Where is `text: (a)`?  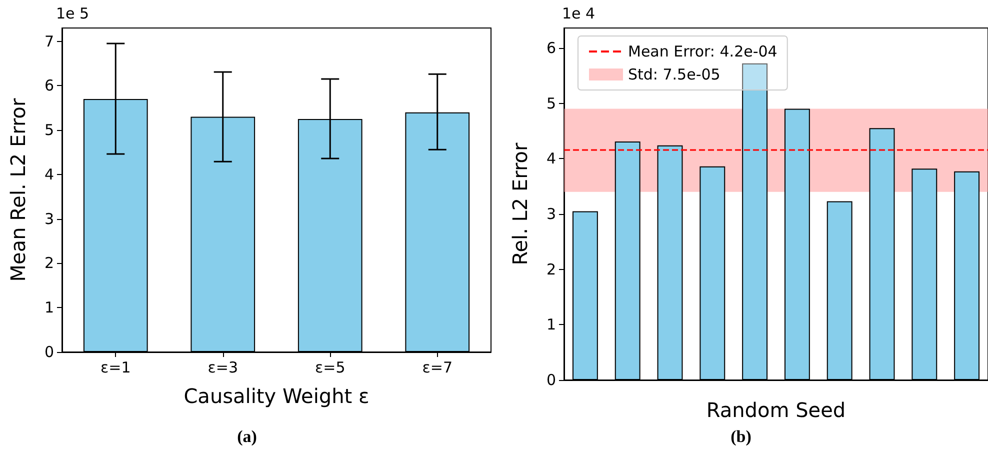 text: (a) is located at coordinates (247, 436).